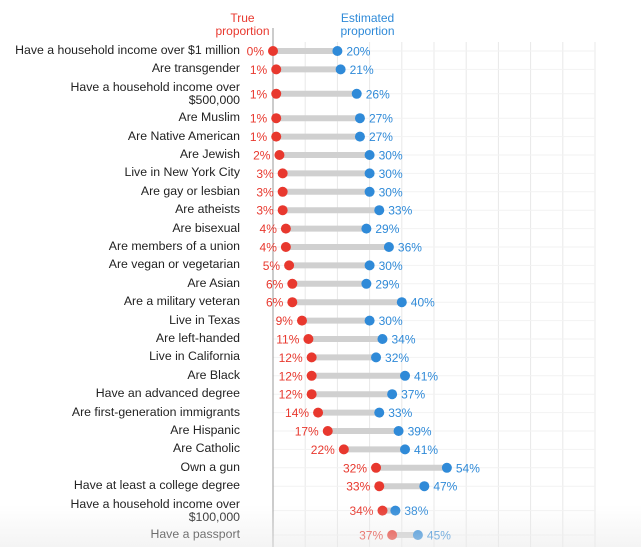 The width and height of the screenshot is (641, 552). What do you see at coordinates (423, 303) in the screenshot?
I see `estimated-value-label: 40%` at bounding box center [423, 303].